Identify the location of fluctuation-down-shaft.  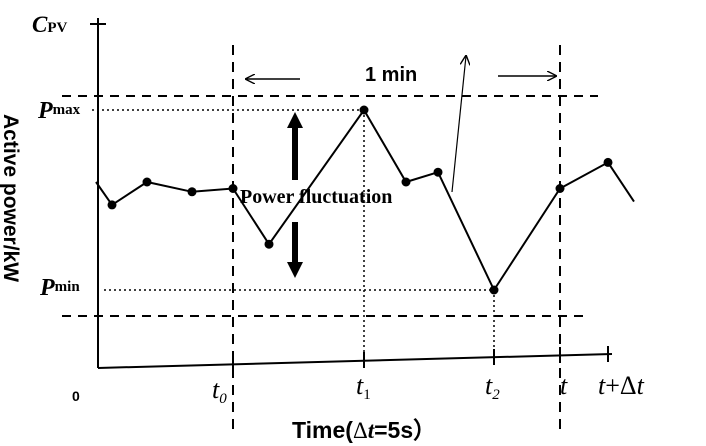
(295, 243).